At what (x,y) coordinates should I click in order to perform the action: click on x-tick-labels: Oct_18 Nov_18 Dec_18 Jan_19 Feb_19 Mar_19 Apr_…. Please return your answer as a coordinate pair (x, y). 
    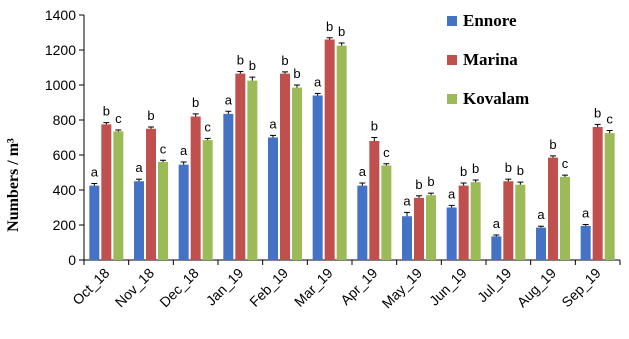
    Looking at the image, I should click on (336, 288).